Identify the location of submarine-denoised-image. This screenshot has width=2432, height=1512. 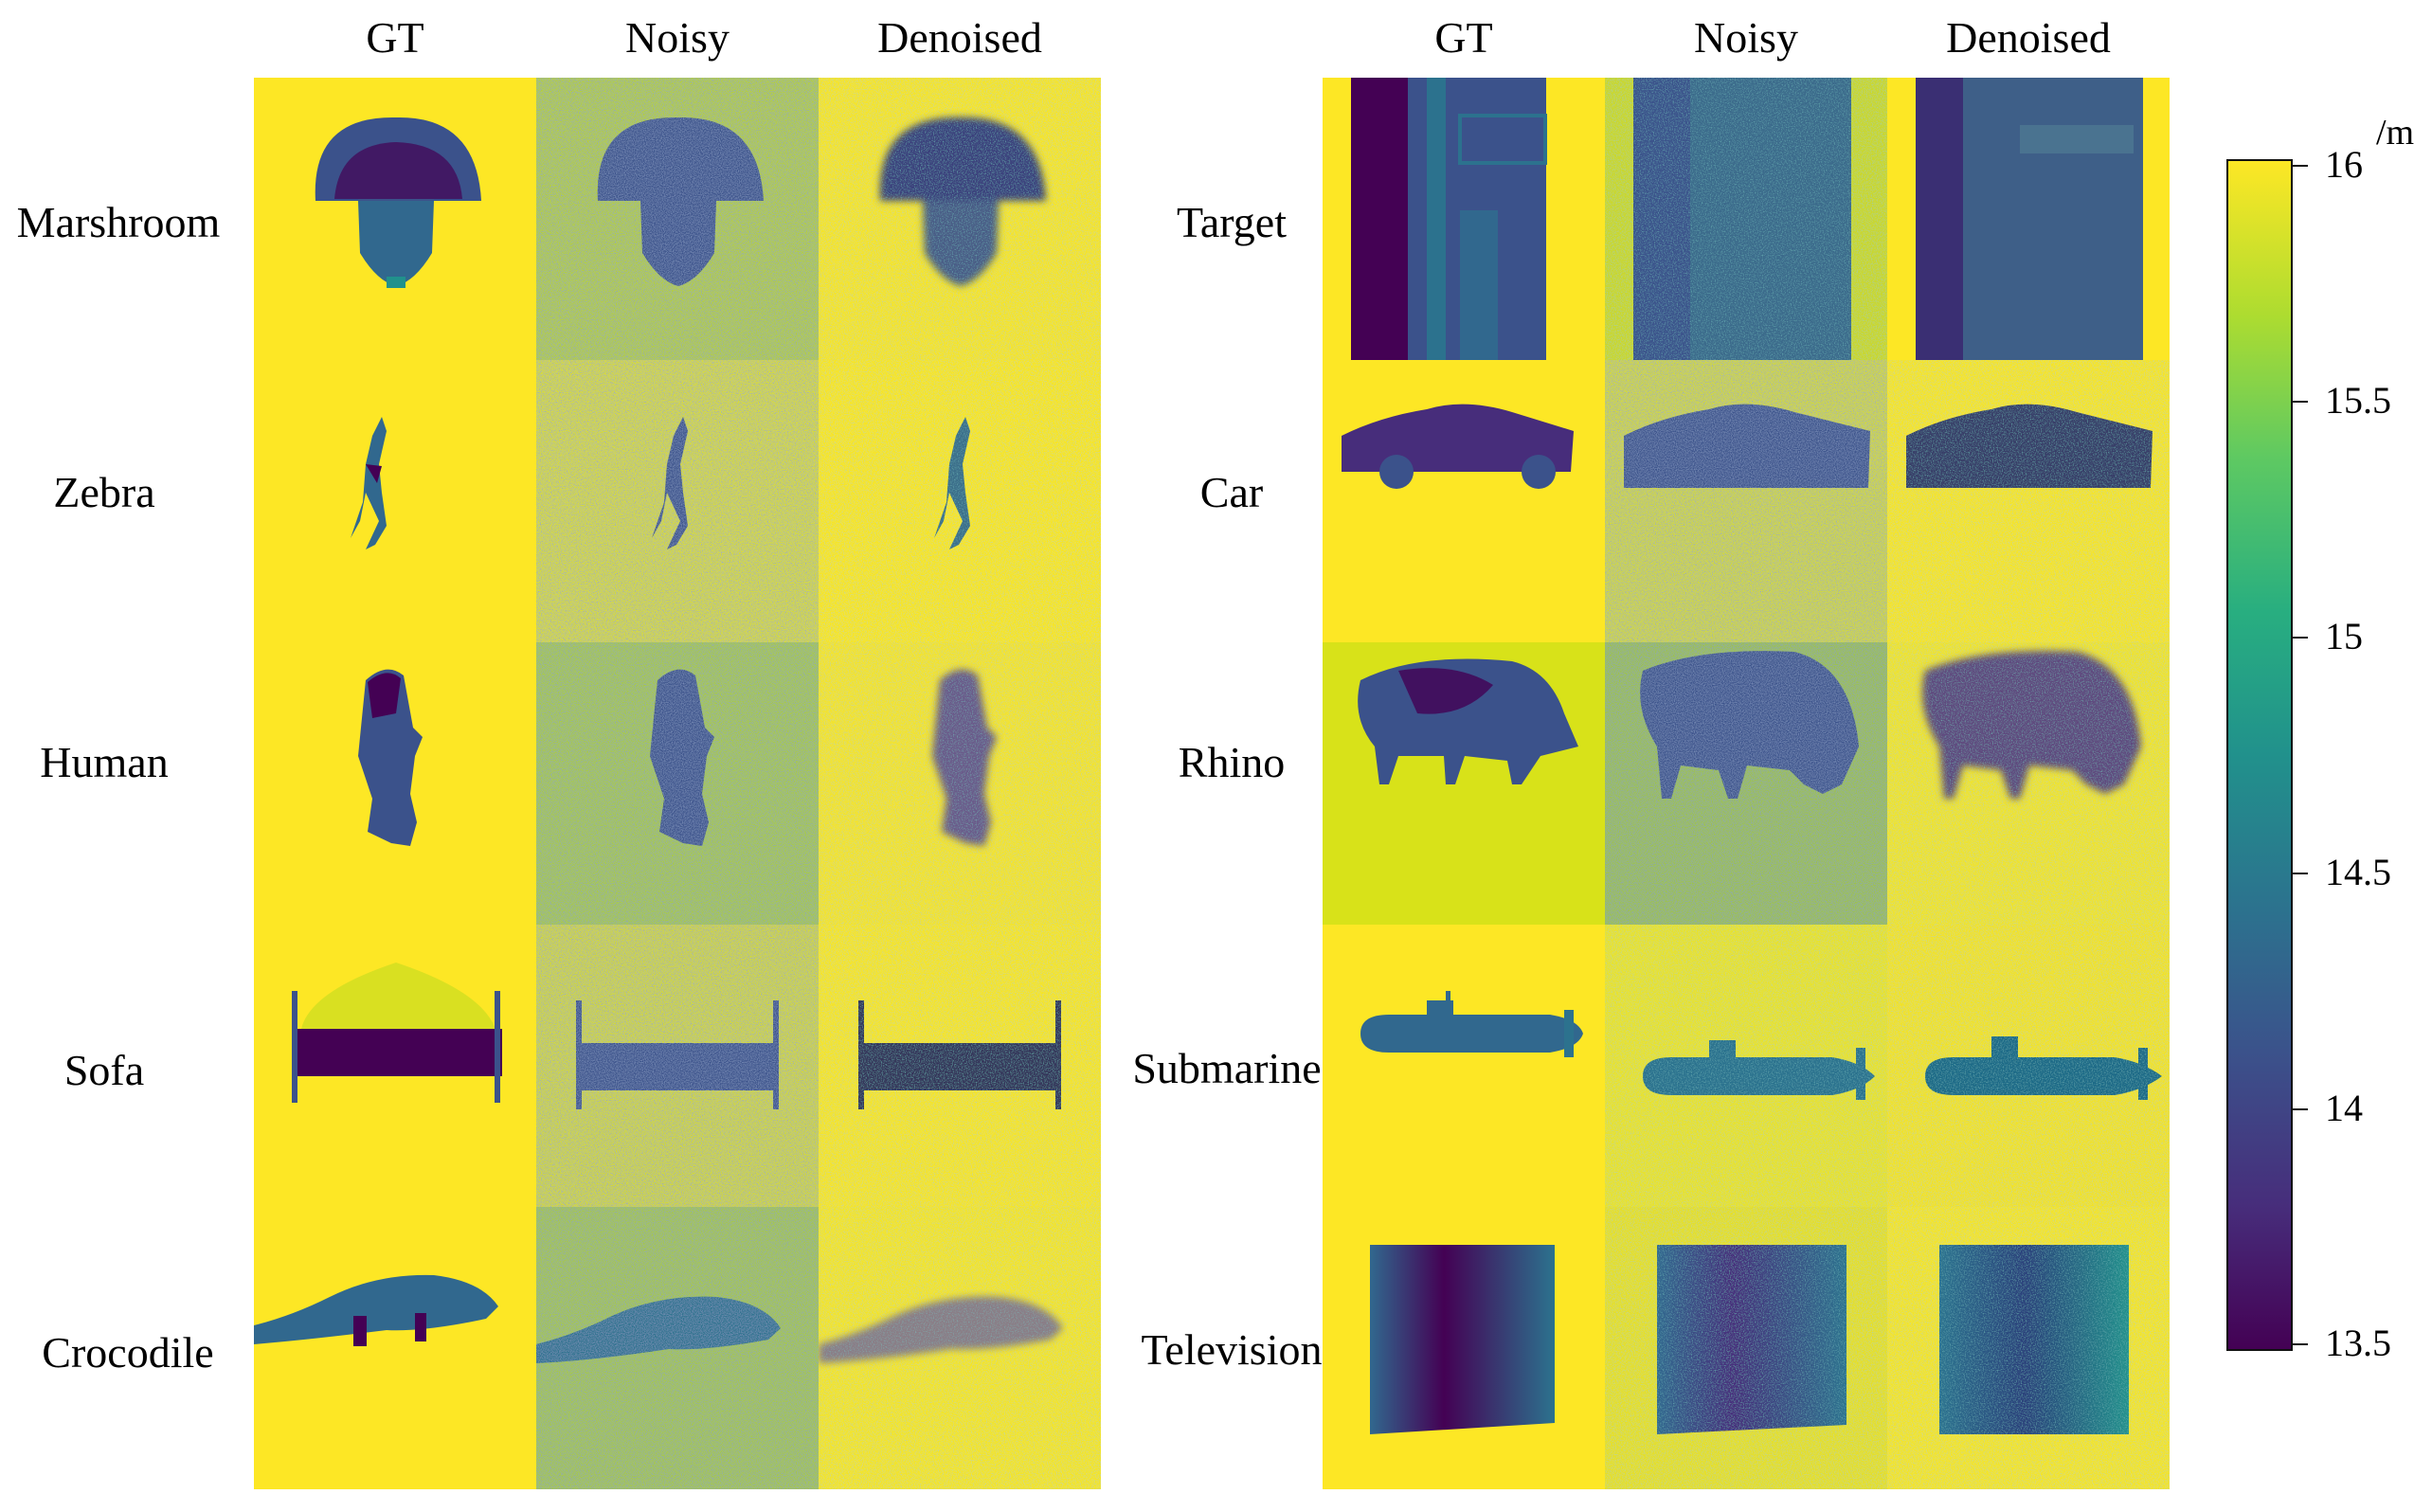
(2029, 1066).